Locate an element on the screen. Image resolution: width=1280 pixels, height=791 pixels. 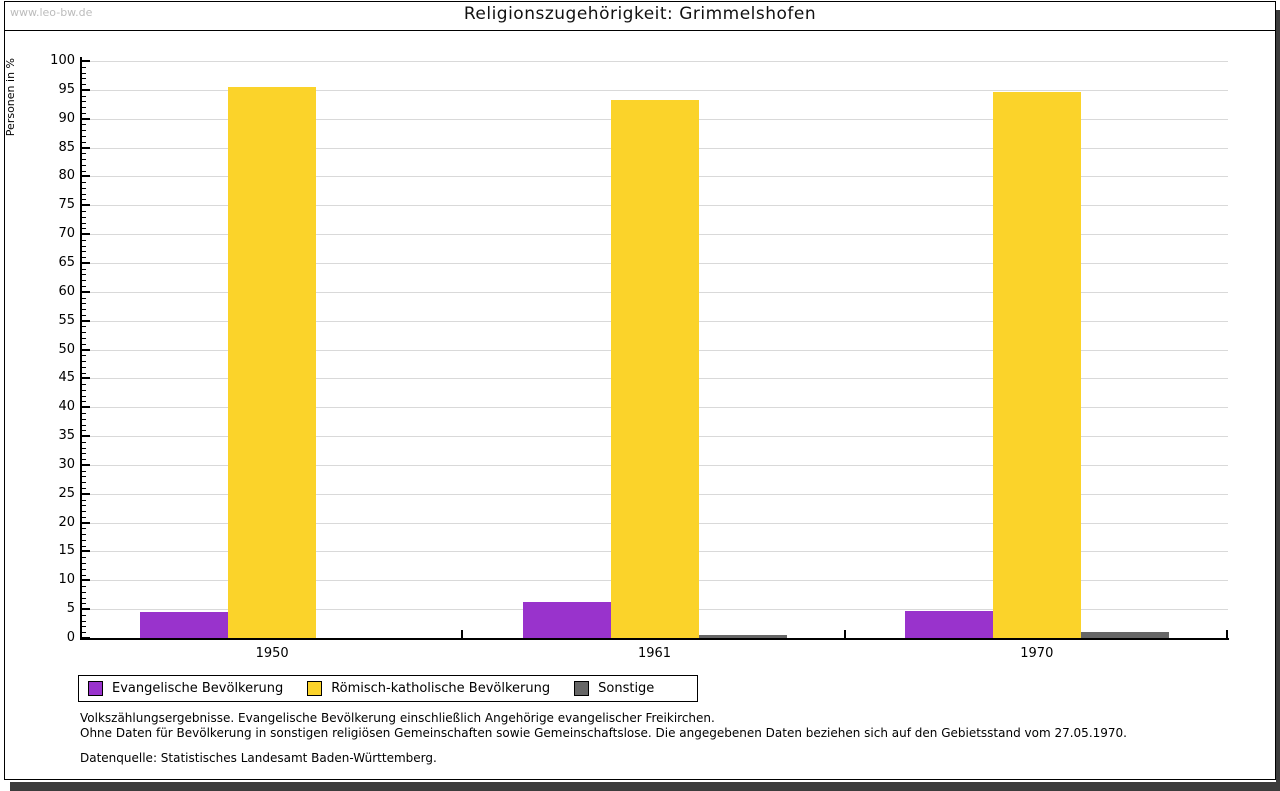
legend-item-katholisch: Römisch-katholische Bevölkerung is located at coordinates (428, 688).